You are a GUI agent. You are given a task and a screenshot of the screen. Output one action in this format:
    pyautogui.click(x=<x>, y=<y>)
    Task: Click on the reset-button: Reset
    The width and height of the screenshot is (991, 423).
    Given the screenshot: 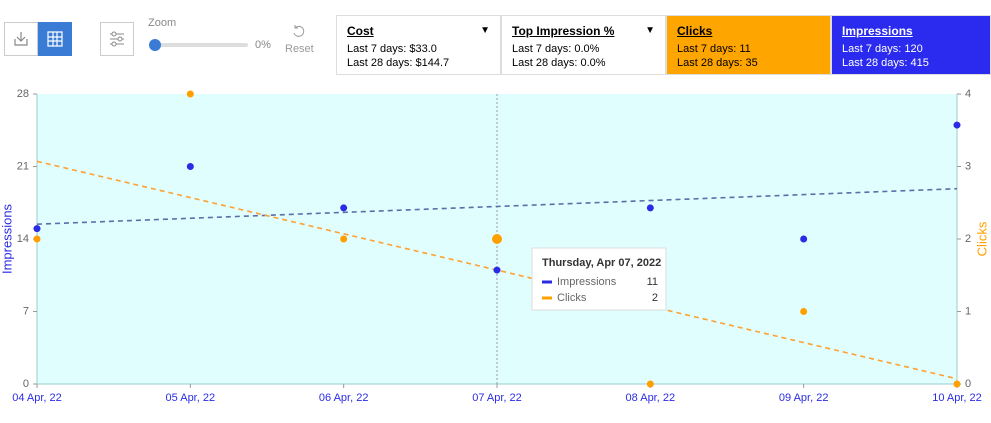 What is the action you would take?
    pyautogui.click(x=299, y=49)
    